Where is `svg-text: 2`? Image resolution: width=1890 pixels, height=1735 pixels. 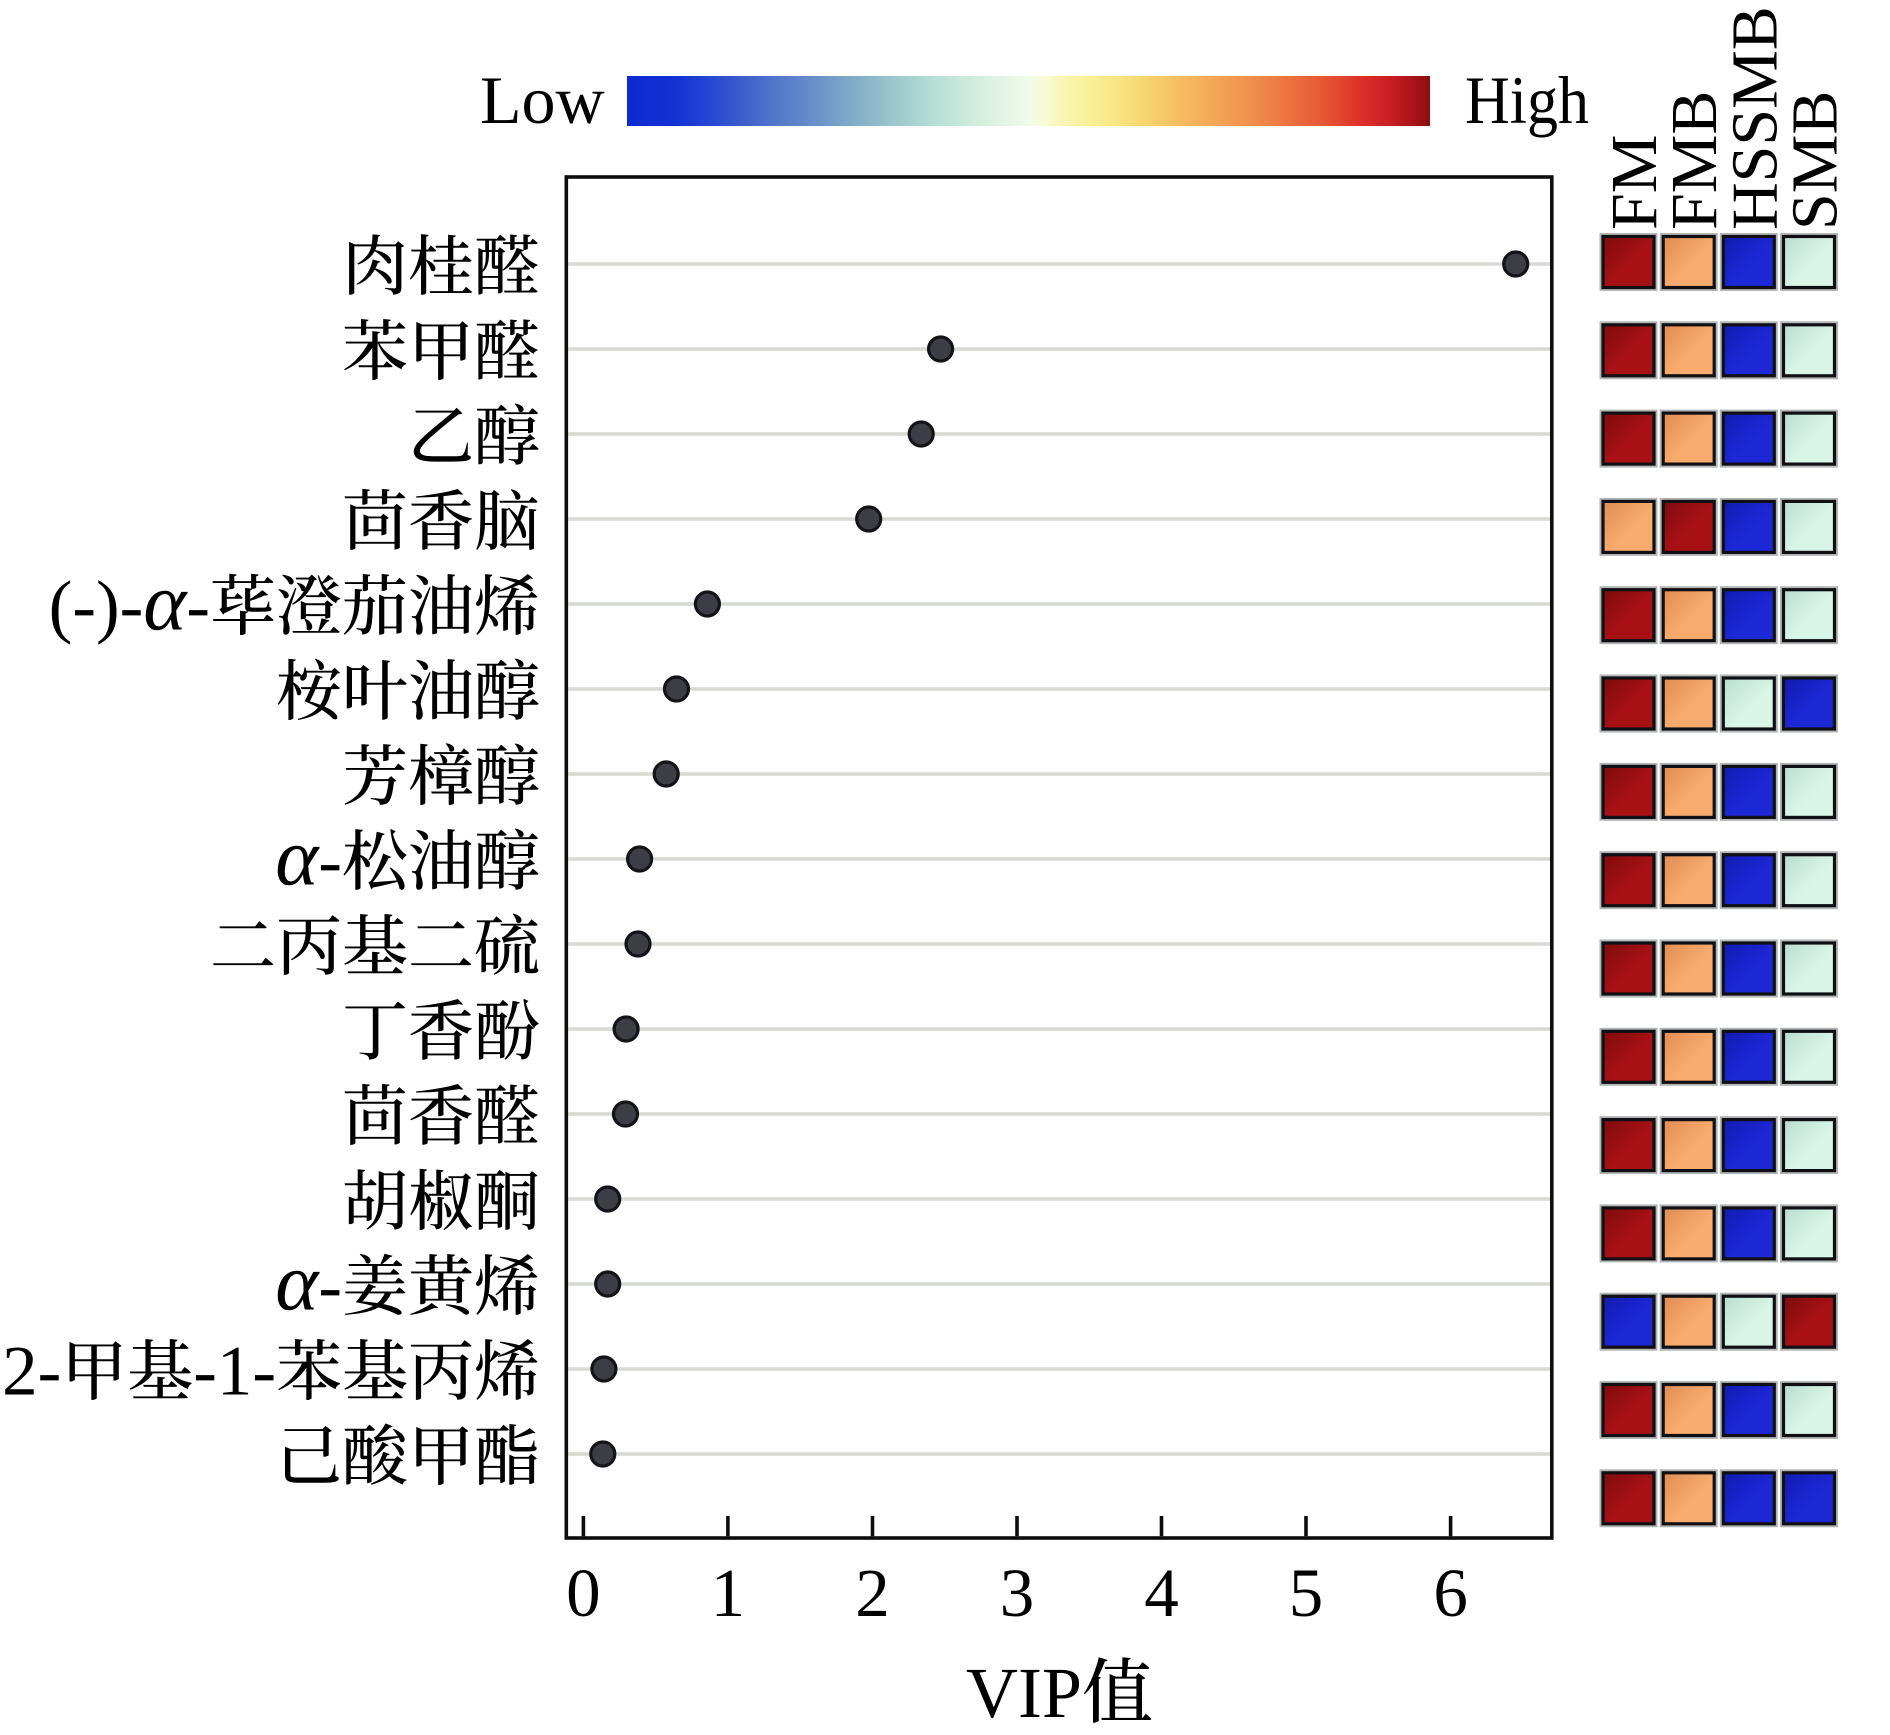 svg-text: 2 is located at coordinates (872, 1593).